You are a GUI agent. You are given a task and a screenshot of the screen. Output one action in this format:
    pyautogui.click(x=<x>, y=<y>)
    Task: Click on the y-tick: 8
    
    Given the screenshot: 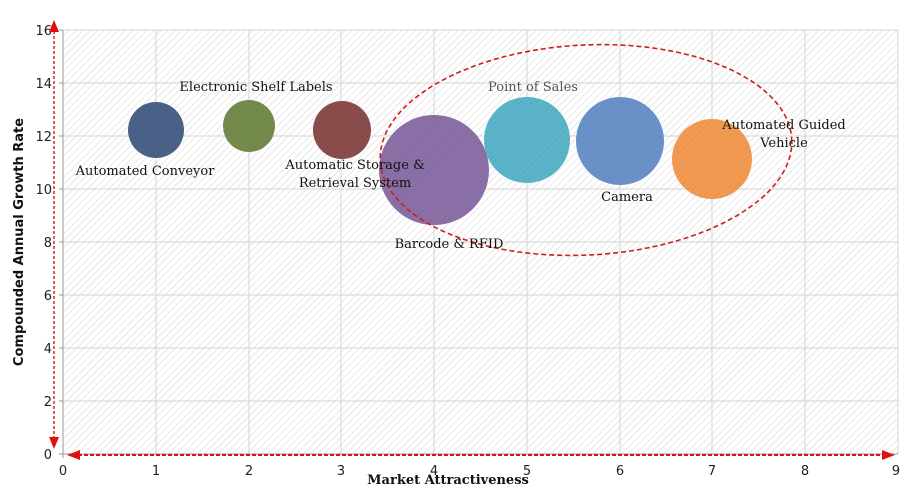 What is the action you would take?
    pyautogui.click(x=48, y=243)
    